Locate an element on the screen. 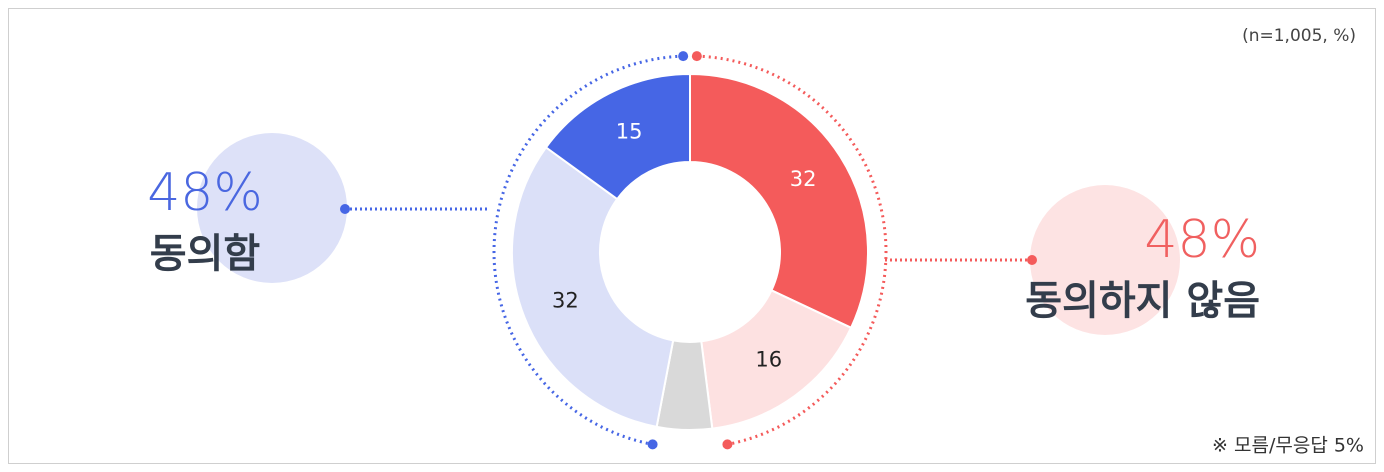 Image resolution: width=1384 pixels, height=472 pixels. group-name: 동의함 is located at coordinates (205, 254).